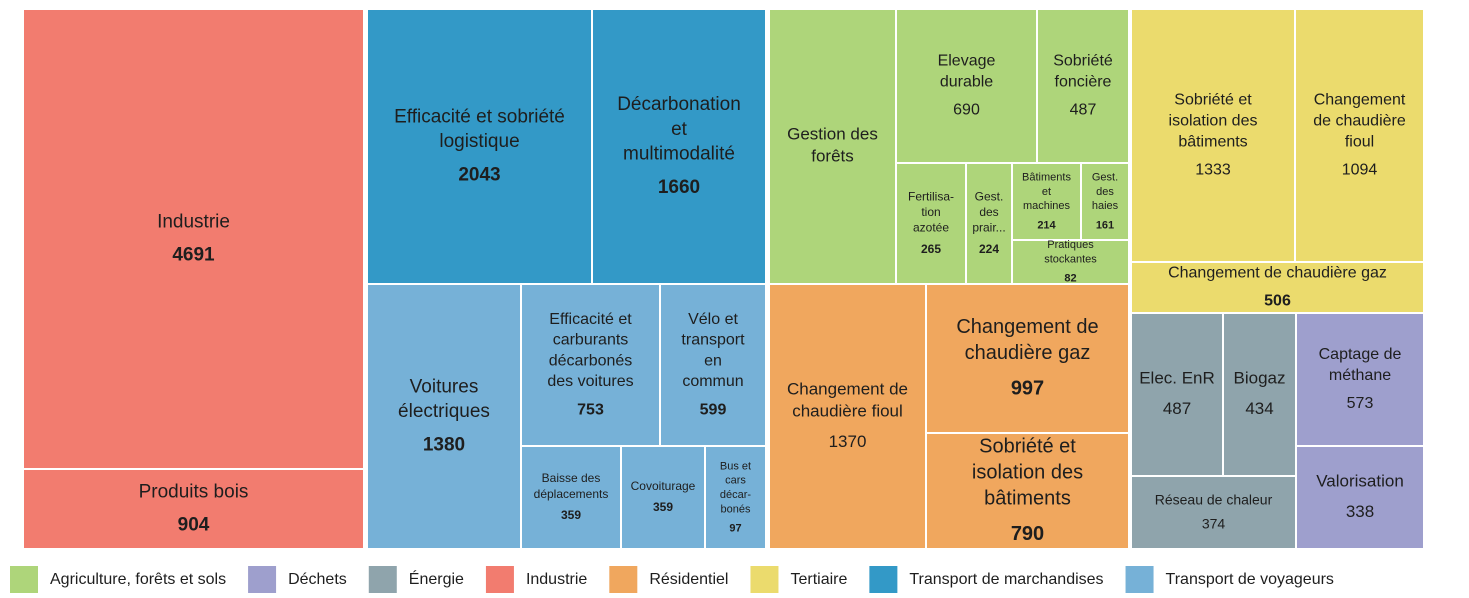 The width and height of the screenshot is (1469, 598). What do you see at coordinates (556, 579) in the screenshot?
I see `legend-label: Industrie` at bounding box center [556, 579].